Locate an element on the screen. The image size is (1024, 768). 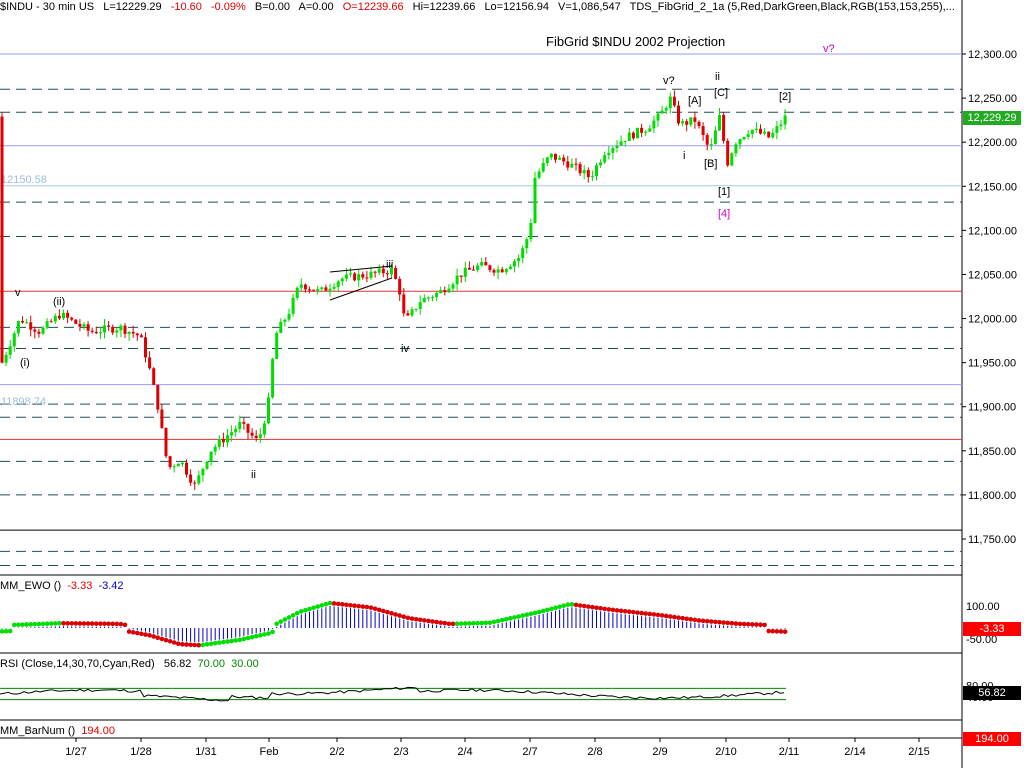
open-price: O=12239.66 is located at coordinates (373, 7).